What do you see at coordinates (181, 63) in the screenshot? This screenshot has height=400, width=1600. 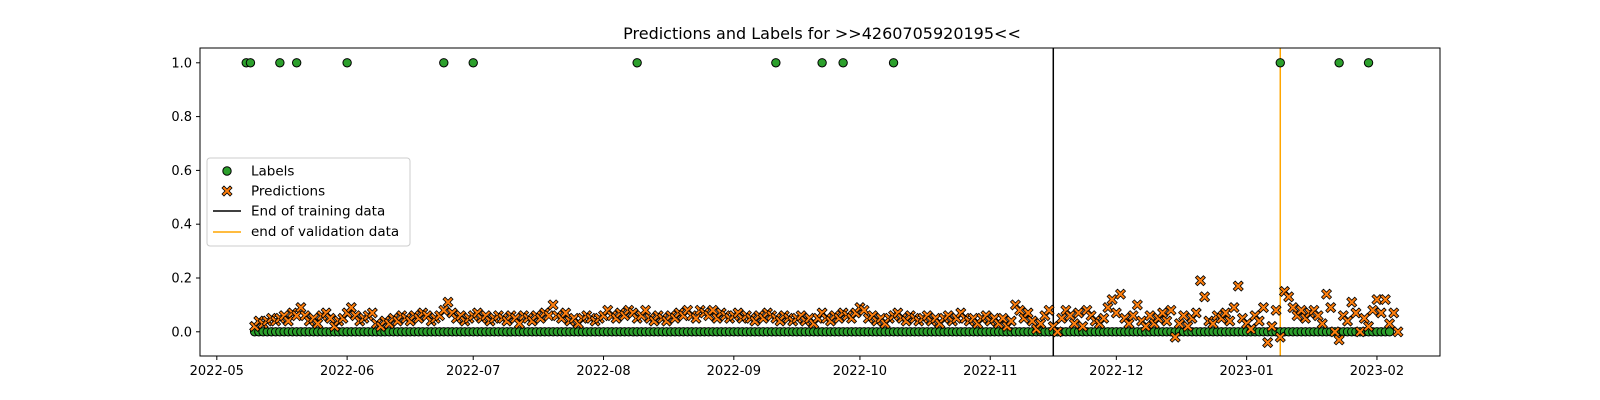 I see `y-tick-label: 1.0` at bounding box center [181, 63].